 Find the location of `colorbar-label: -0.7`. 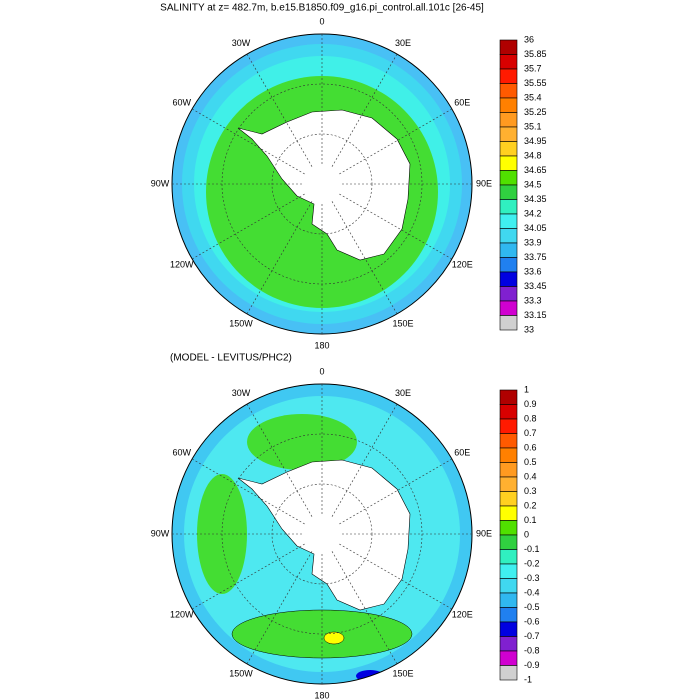

colorbar-label: -0.7 is located at coordinates (532, 636).